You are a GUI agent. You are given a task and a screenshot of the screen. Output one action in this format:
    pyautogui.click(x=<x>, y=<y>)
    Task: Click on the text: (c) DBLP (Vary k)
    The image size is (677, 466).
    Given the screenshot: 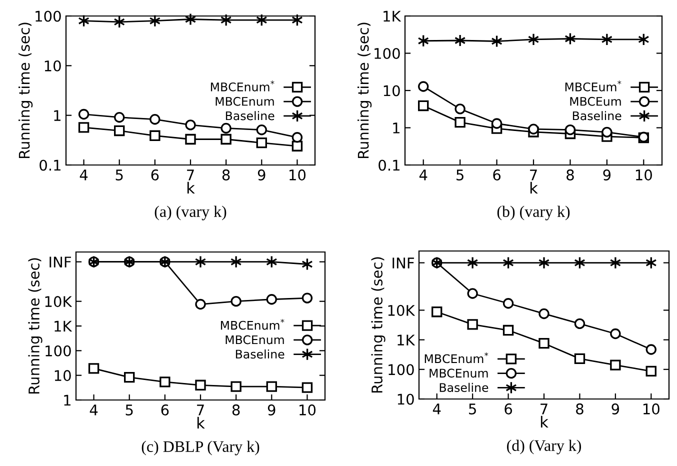 What is the action you would take?
    pyautogui.click(x=201, y=448)
    